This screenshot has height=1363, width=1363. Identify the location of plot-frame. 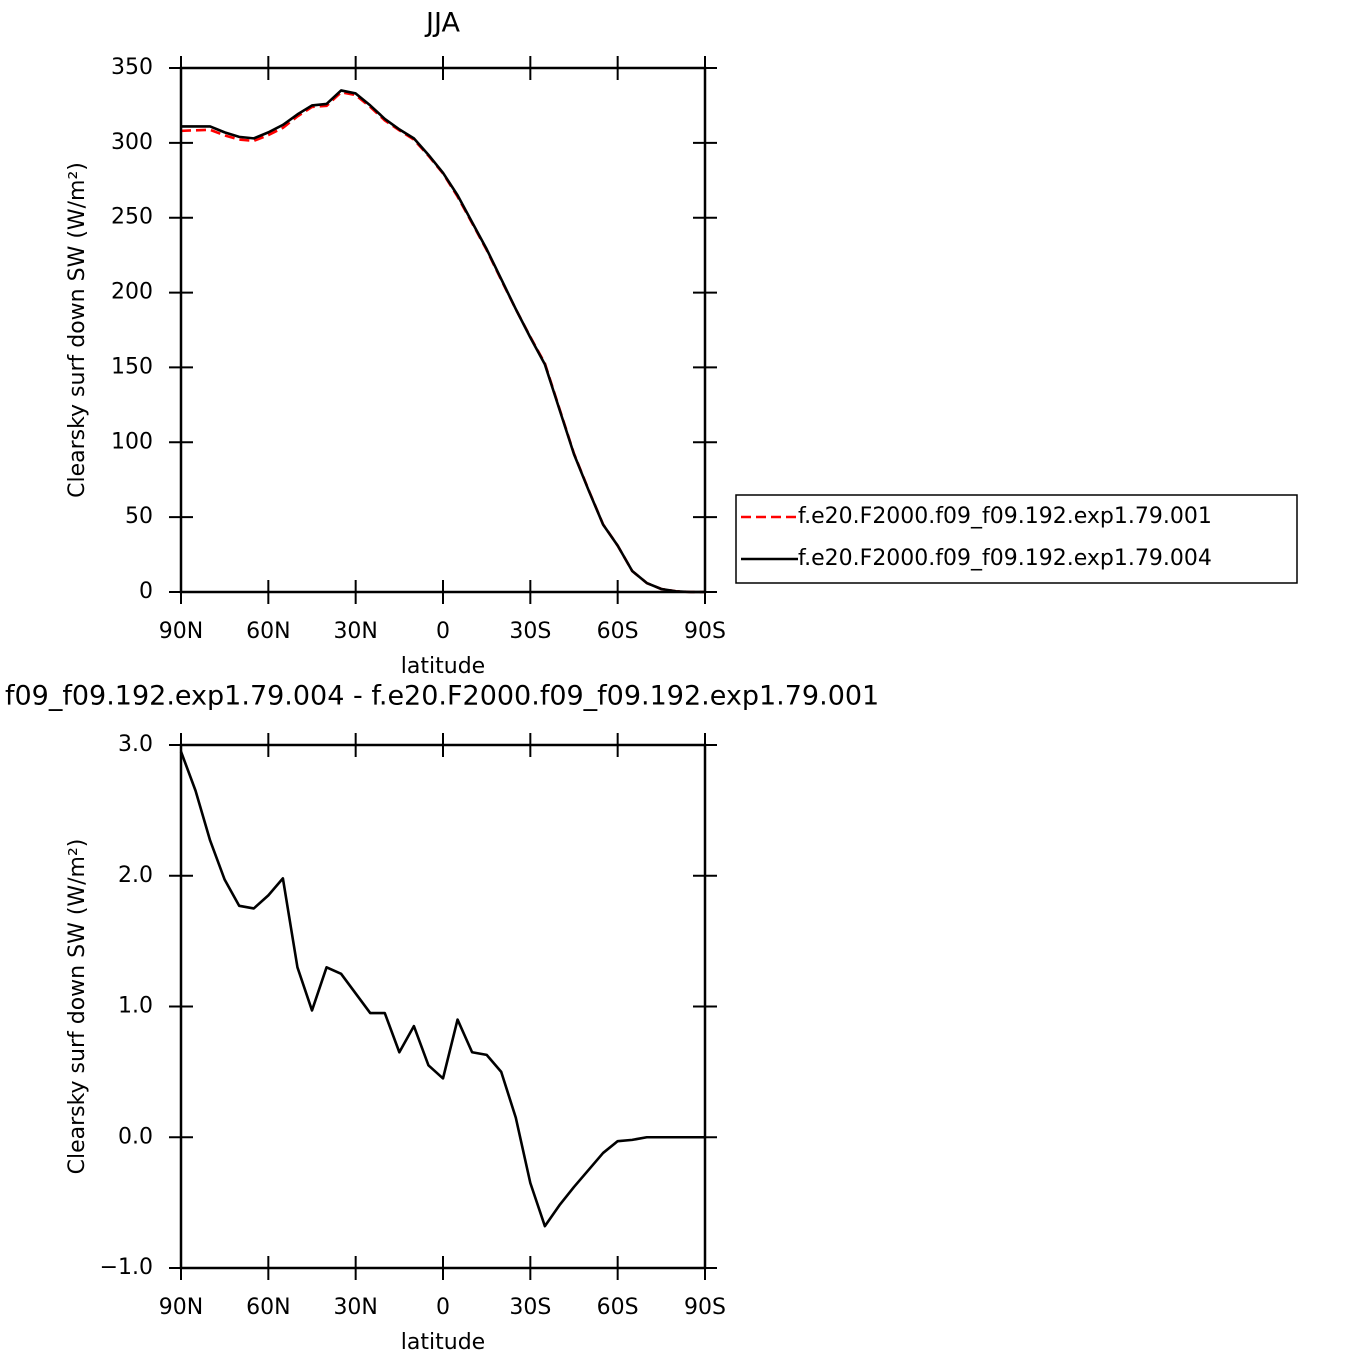
(443, 1006).